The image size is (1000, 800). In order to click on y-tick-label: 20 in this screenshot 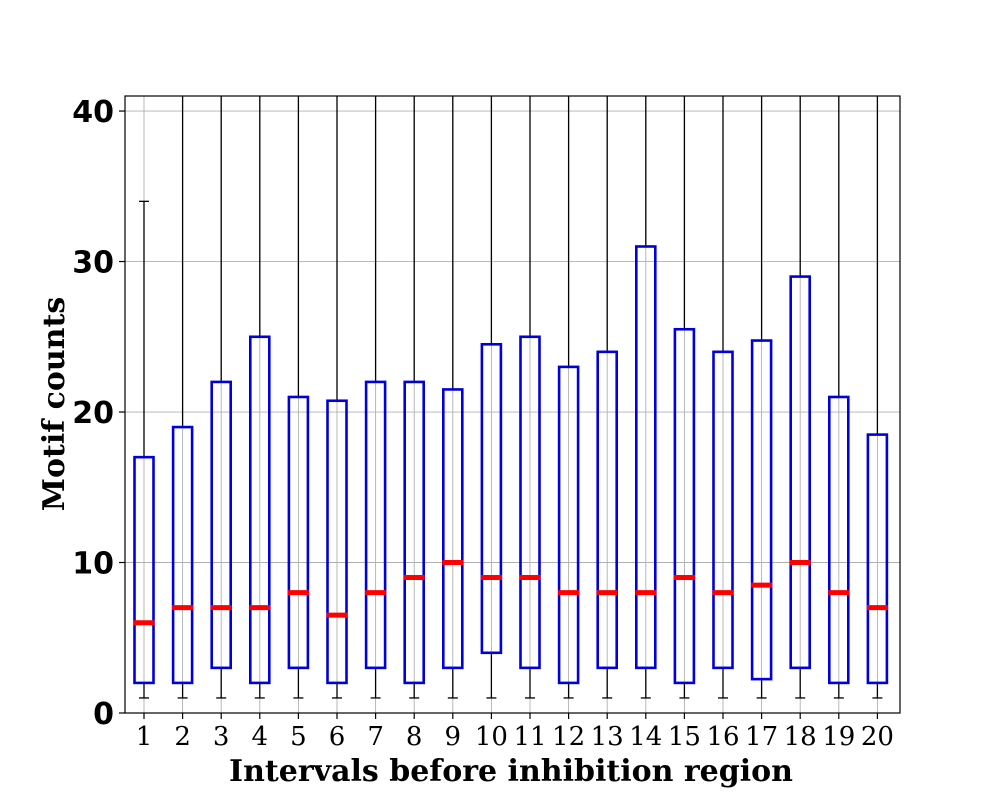, I will do `click(93, 413)`.